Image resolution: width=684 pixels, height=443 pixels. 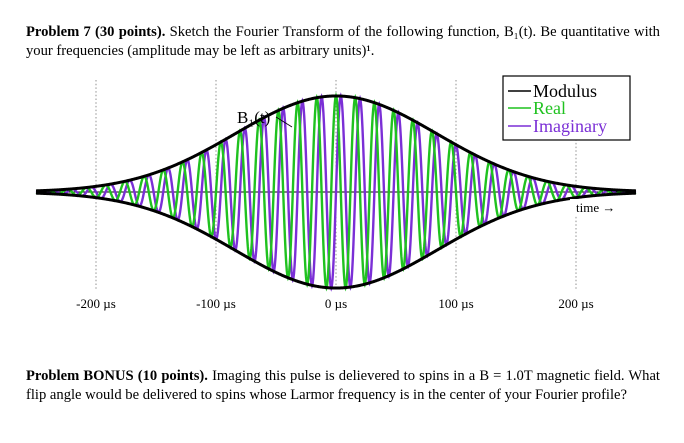 I want to click on x-tick-labels: -200 µs -100 µs 0 µs 100 µs 200 µs, so click(x=334, y=303).